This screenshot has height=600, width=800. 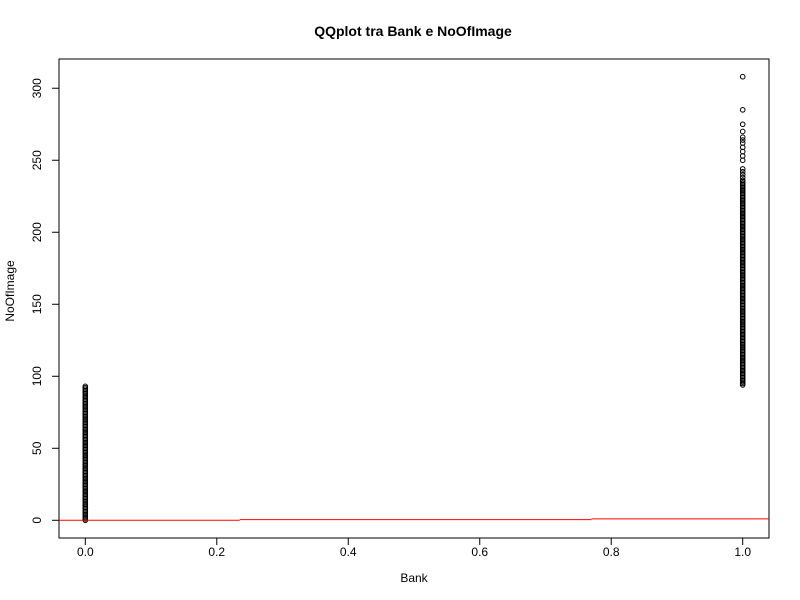 What do you see at coordinates (414, 578) in the screenshot?
I see `x-axis-label: Bank` at bounding box center [414, 578].